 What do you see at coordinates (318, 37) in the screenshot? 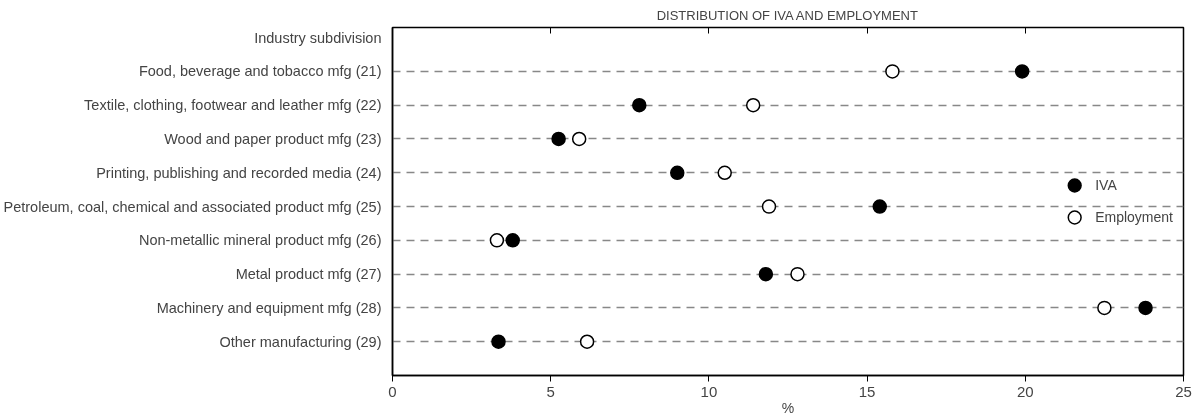
I see `y-axis-title: Industry subdivision` at bounding box center [318, 37].